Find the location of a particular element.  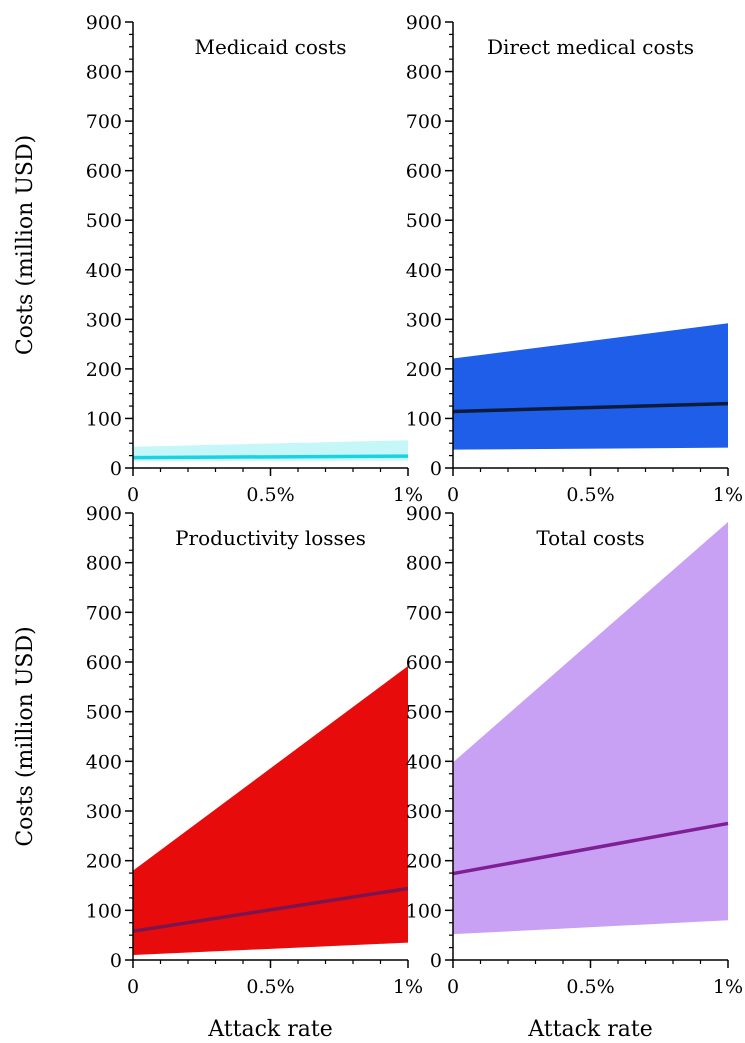

panel-title: Medicaid costs is located at coordinates (270, 47).